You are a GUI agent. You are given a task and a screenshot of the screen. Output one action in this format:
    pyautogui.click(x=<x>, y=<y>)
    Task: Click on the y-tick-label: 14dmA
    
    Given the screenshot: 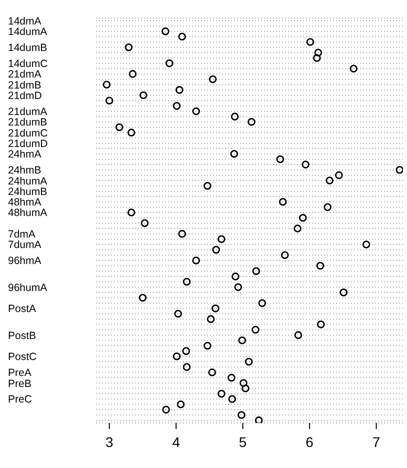 What is the action you would take?
    pyautogui.click(x=25, y=21)
    